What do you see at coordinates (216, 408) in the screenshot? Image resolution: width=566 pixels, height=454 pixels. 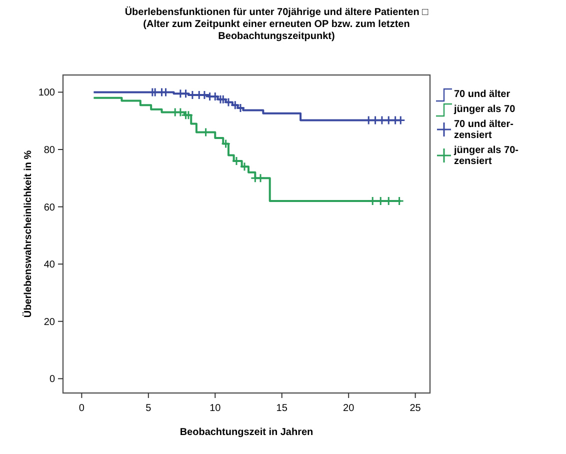 I see `x-tick-label: 10` at bounding box center [216, 408].